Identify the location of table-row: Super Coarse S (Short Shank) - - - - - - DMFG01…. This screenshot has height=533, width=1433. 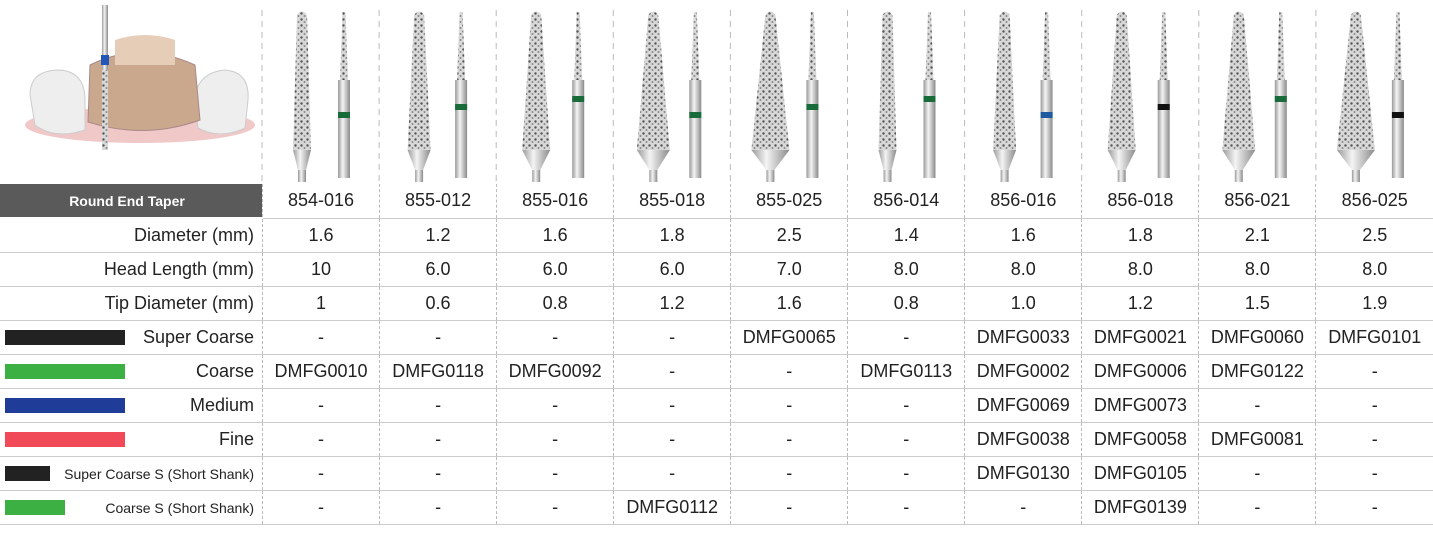
(716, 473).